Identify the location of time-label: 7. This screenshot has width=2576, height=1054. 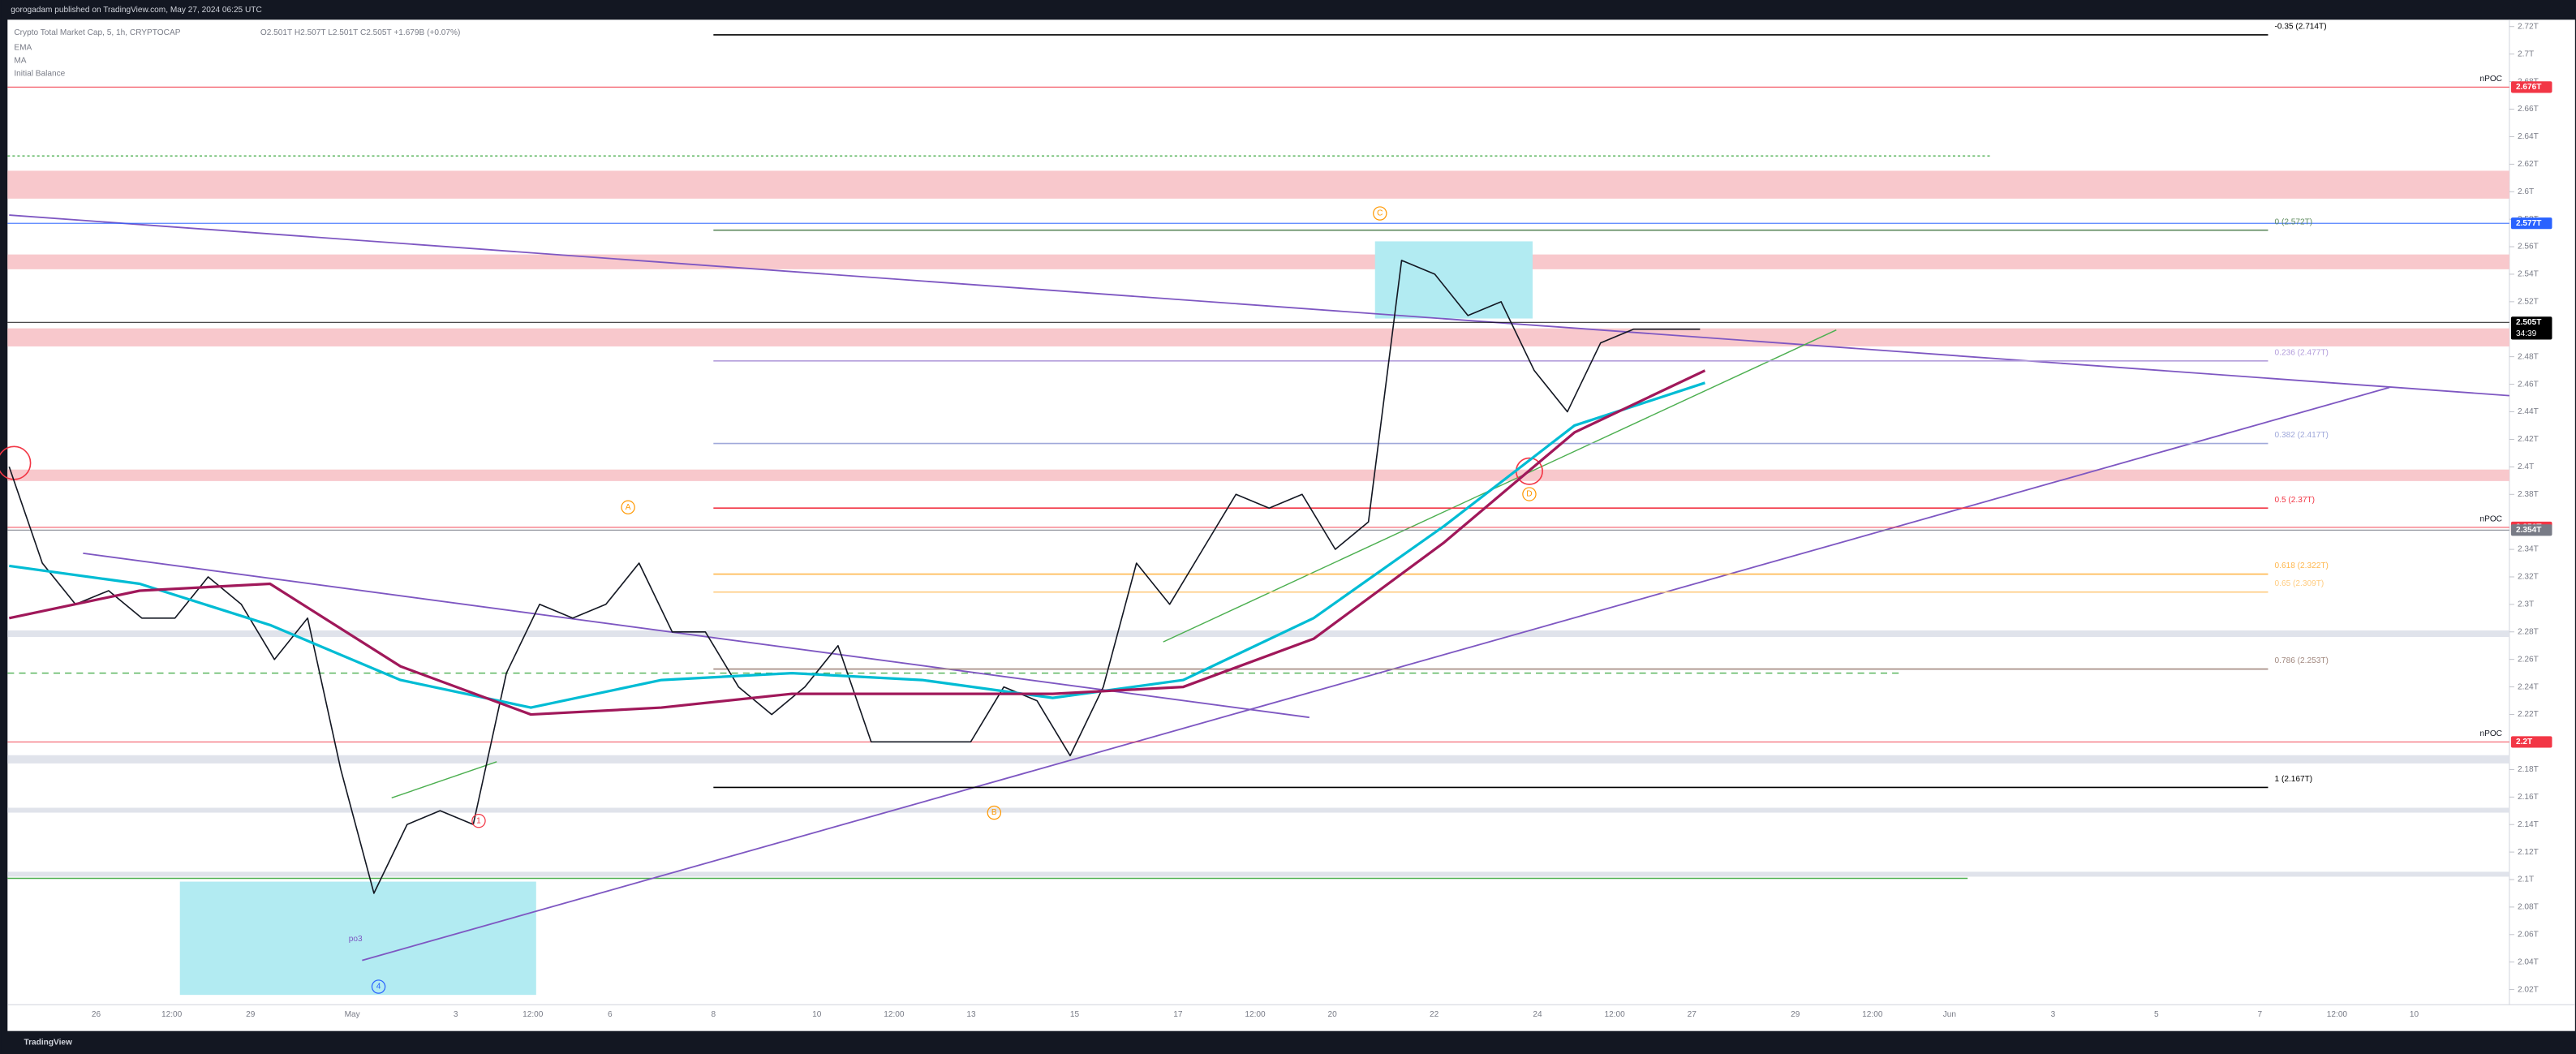
(2260, 1014).